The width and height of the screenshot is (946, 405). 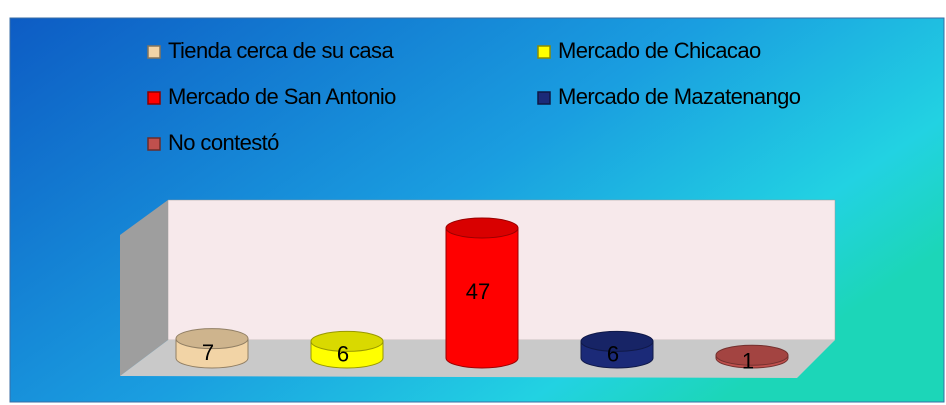 I want to click on legend-label: Mercado de Chicacao, so click(x=659, y=50).